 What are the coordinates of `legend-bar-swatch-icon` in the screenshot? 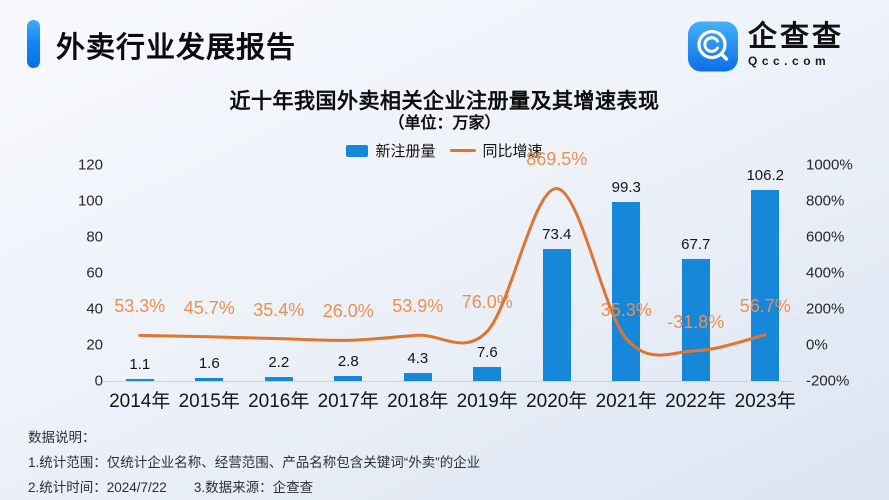 It's located at (357, 150).